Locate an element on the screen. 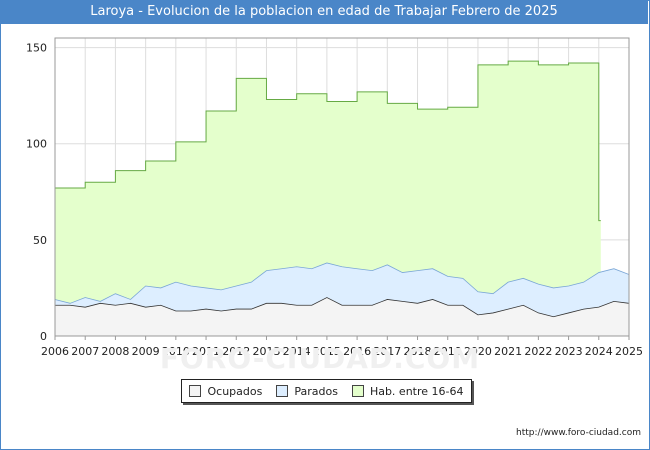 The width and height of the screenshot is (650, 450). x-tick-label-2022: 2022 is located at coordinates (538, 351).